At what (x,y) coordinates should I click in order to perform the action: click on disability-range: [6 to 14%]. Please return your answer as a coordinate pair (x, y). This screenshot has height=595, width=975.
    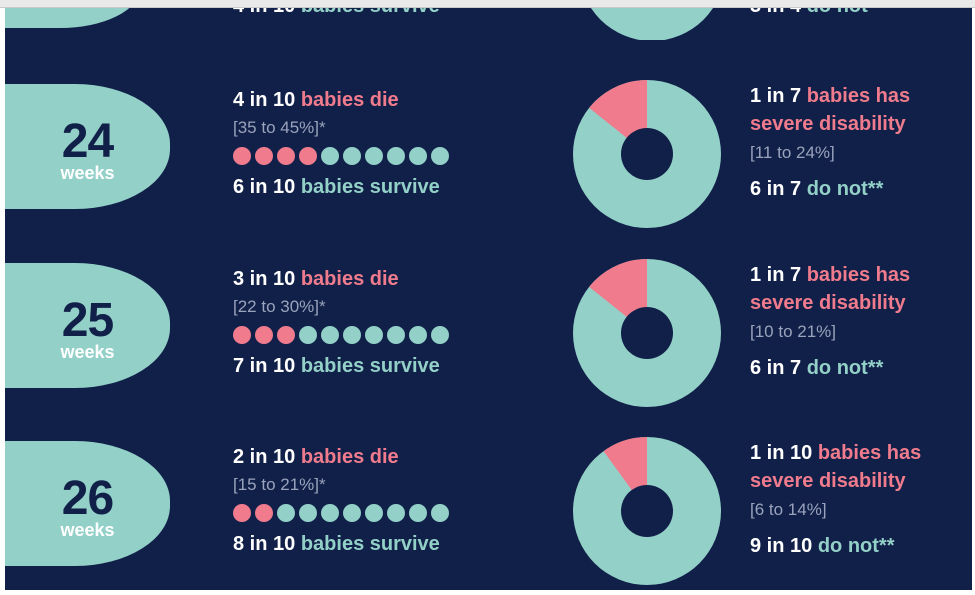
    Looking at the image, I should click on (788, 509).